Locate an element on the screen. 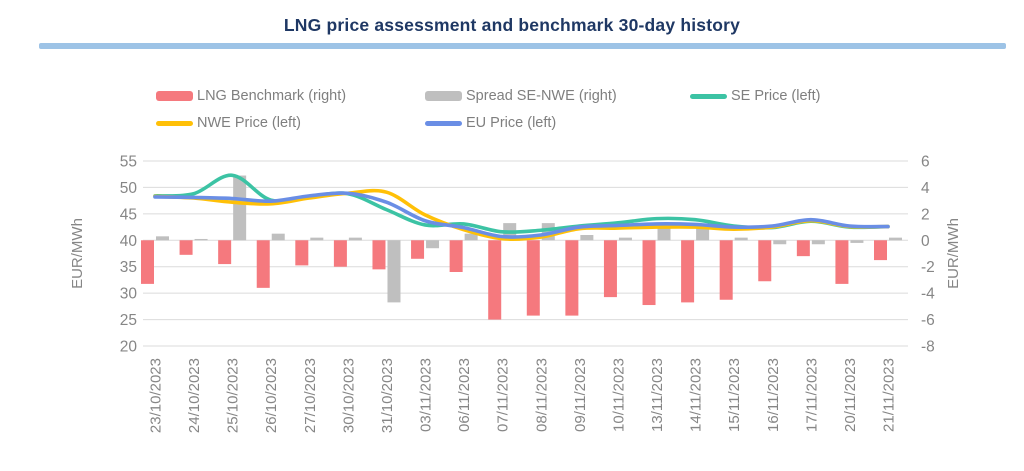  se-price-swatch is located at coordinates (708, 96).